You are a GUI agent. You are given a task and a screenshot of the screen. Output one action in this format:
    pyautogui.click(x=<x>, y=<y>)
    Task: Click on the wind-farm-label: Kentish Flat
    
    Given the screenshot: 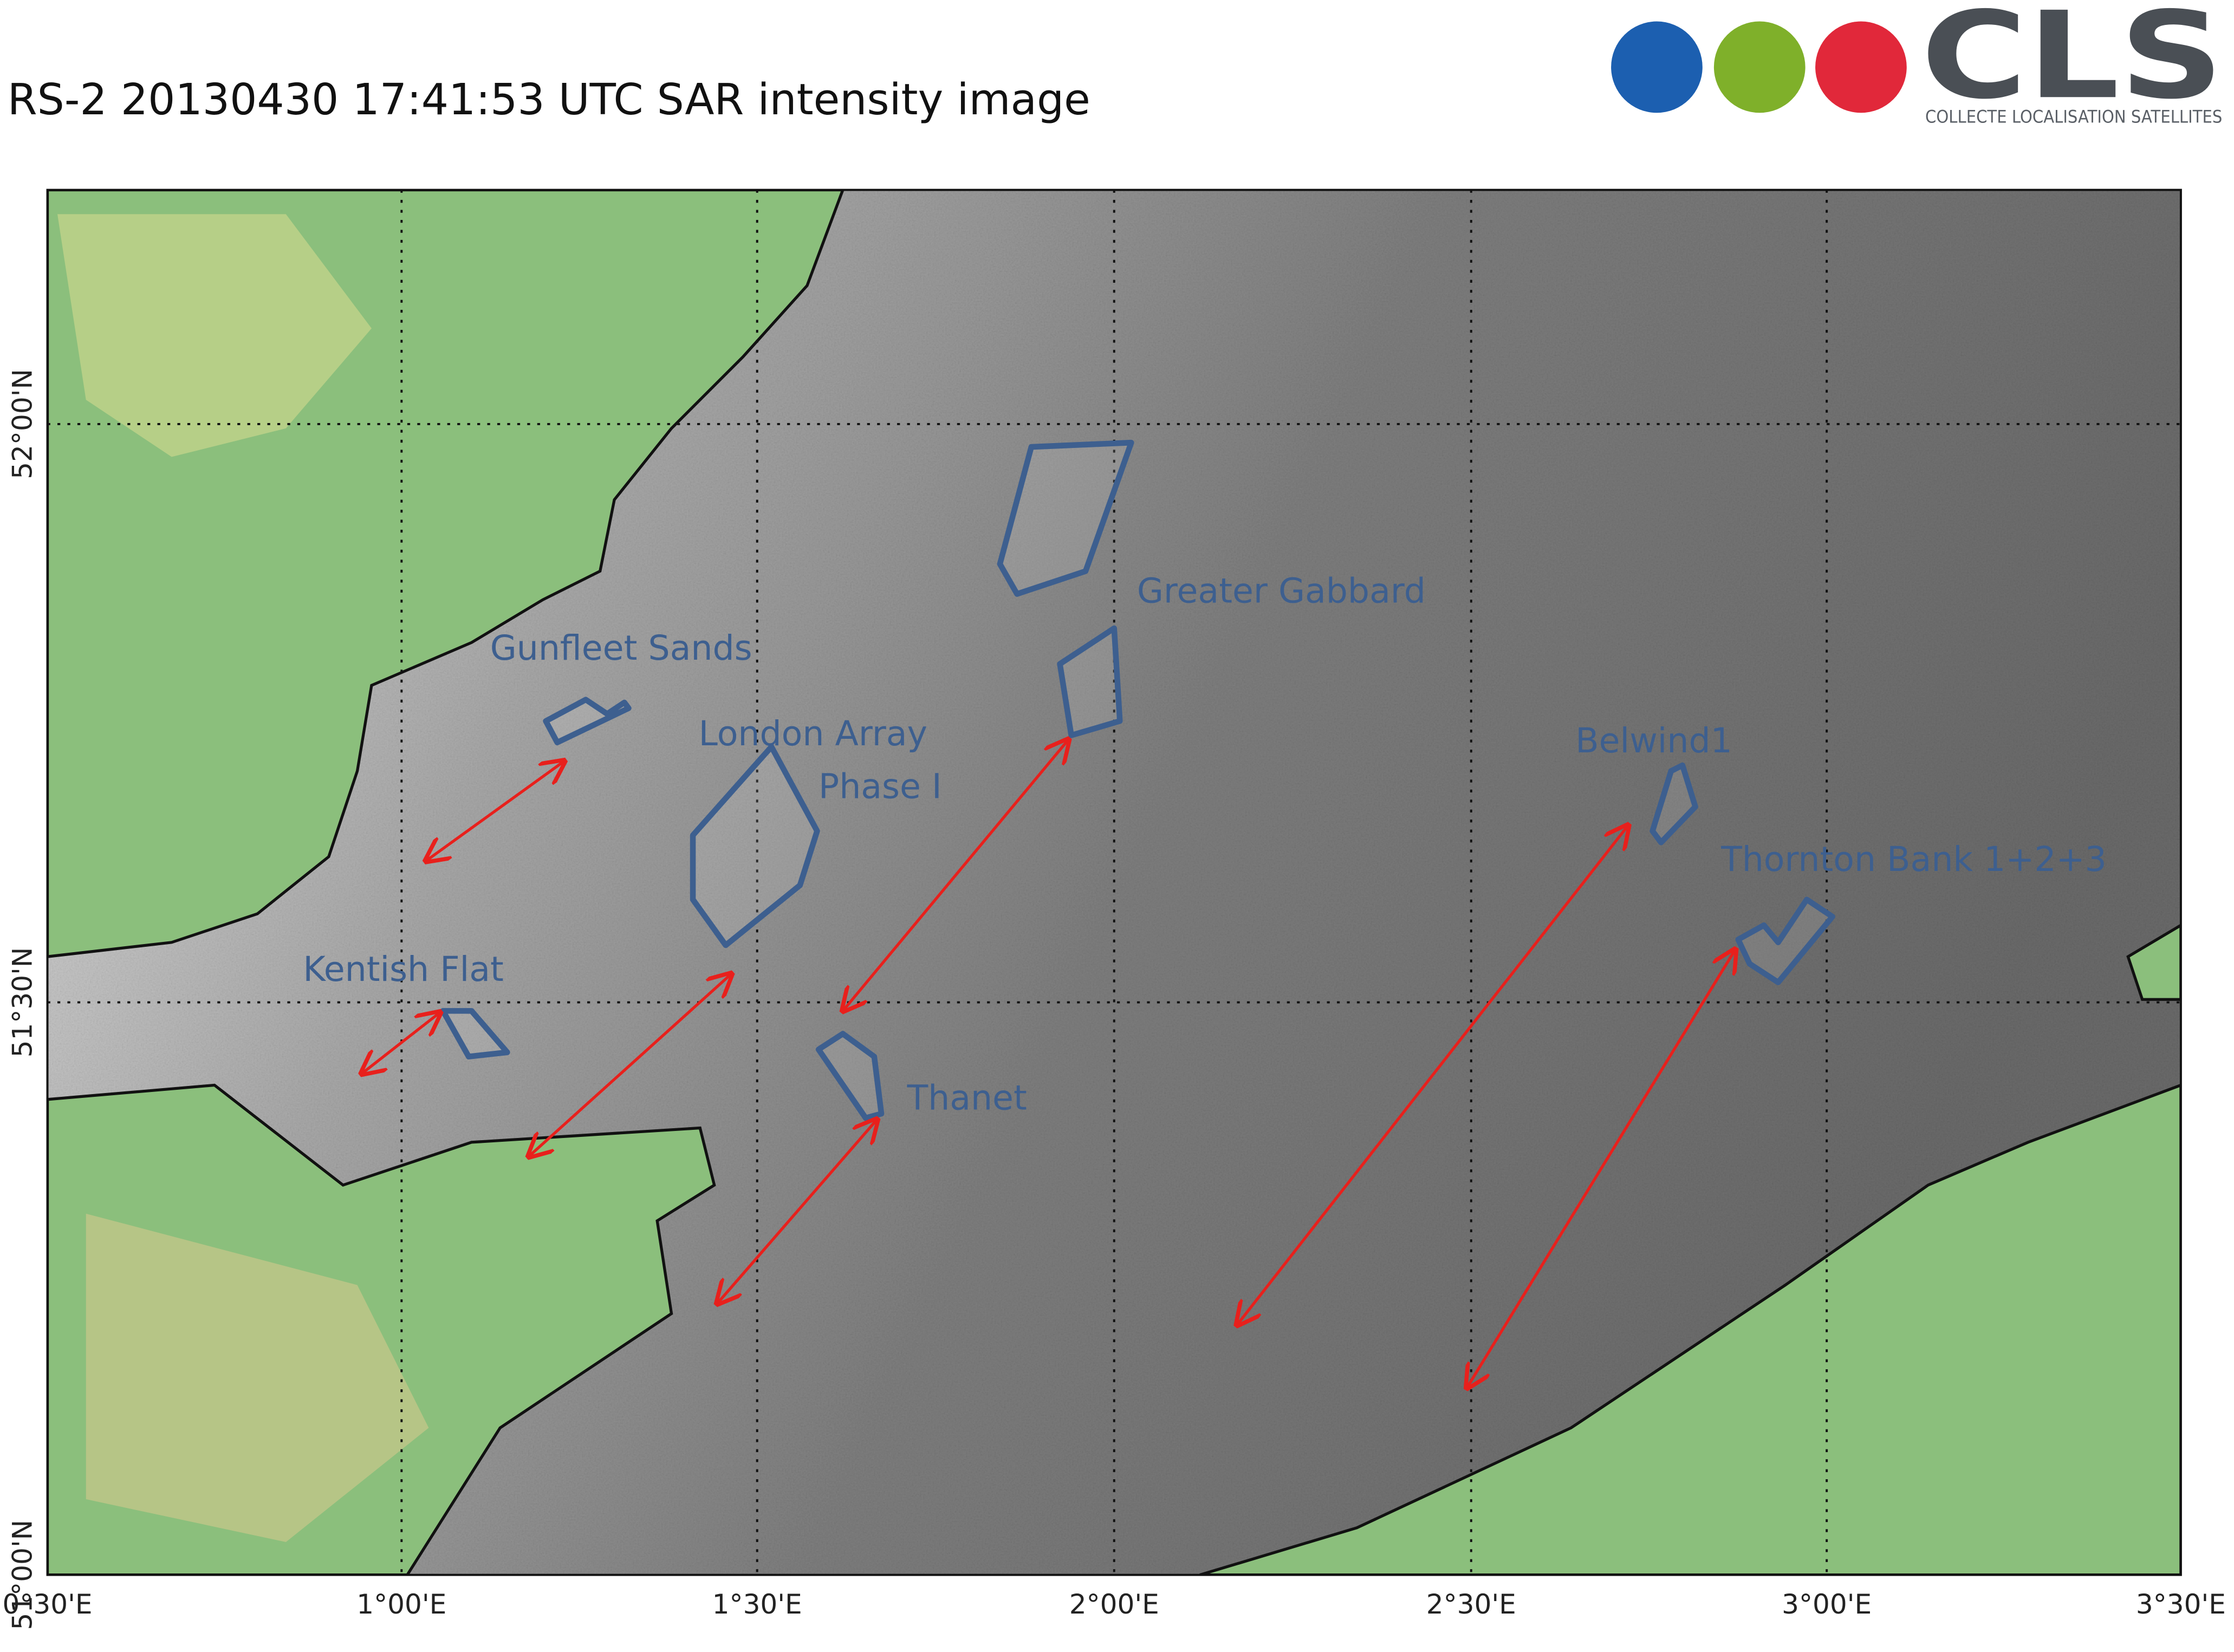 What is the action you would take?
    pyautogui.click(x=403, y=969)
    